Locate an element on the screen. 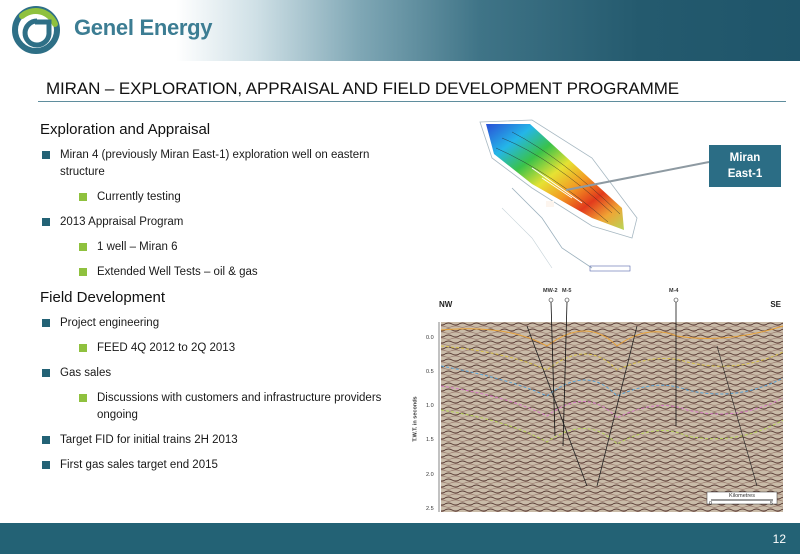 The image size is (800, 554). page-number: 12 is located at coordinates (779, 539).